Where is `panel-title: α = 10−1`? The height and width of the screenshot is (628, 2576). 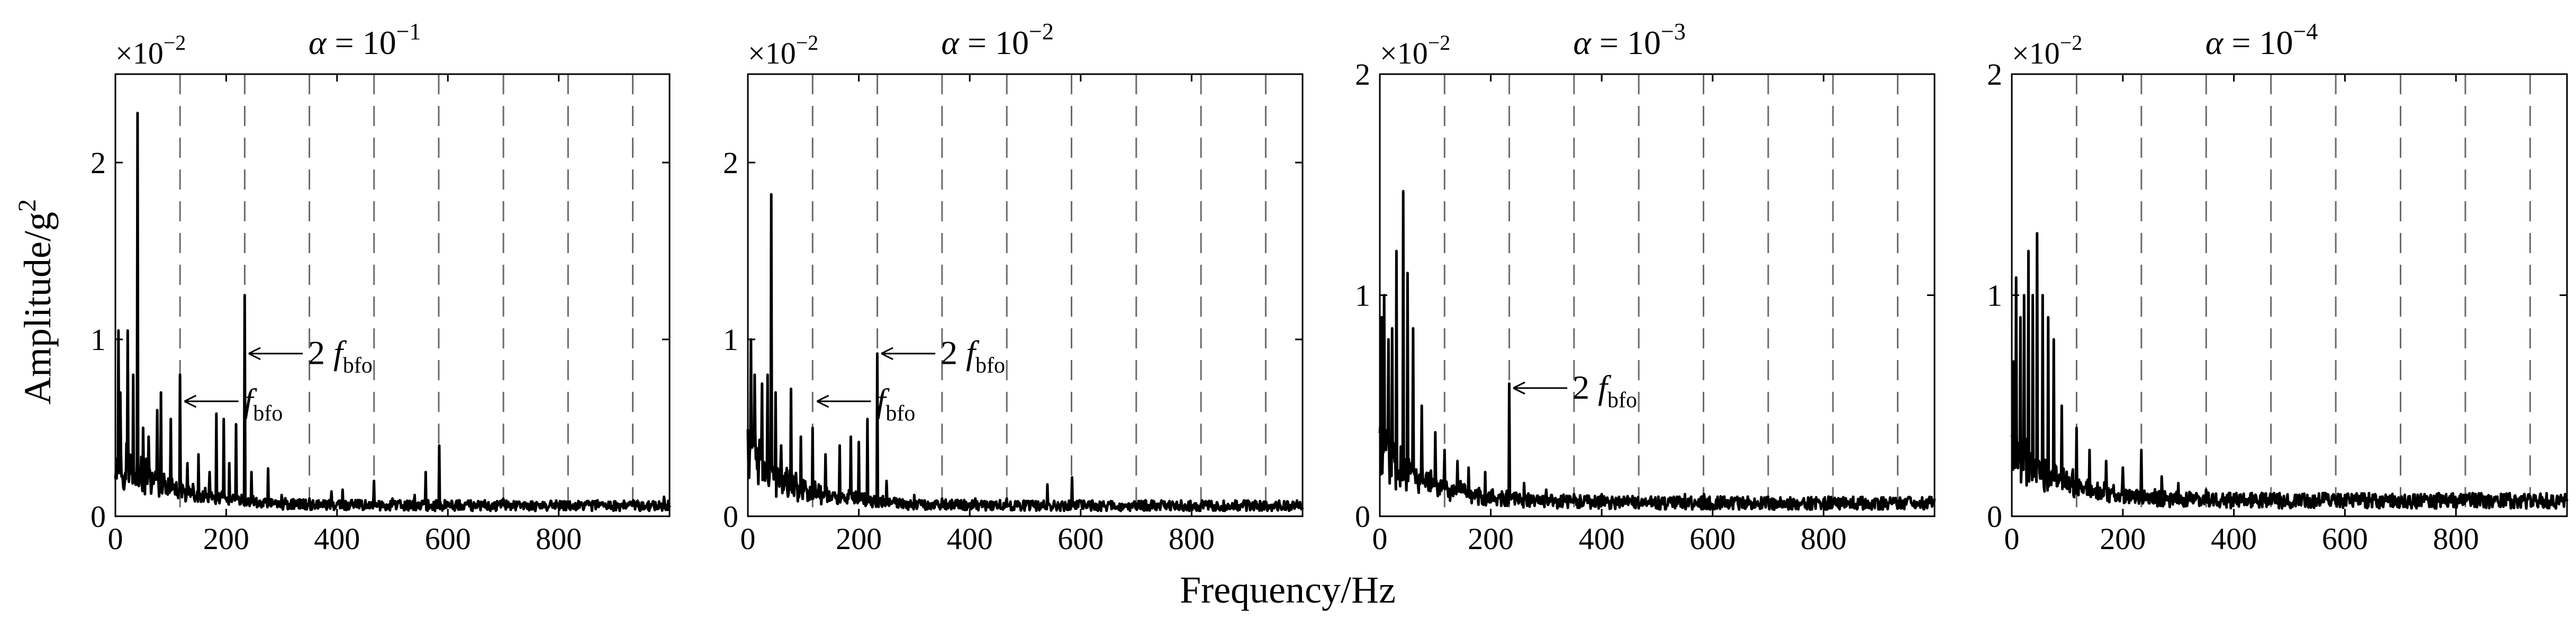
panel-title: α = 10−1 is located at coordinates (365, 40).